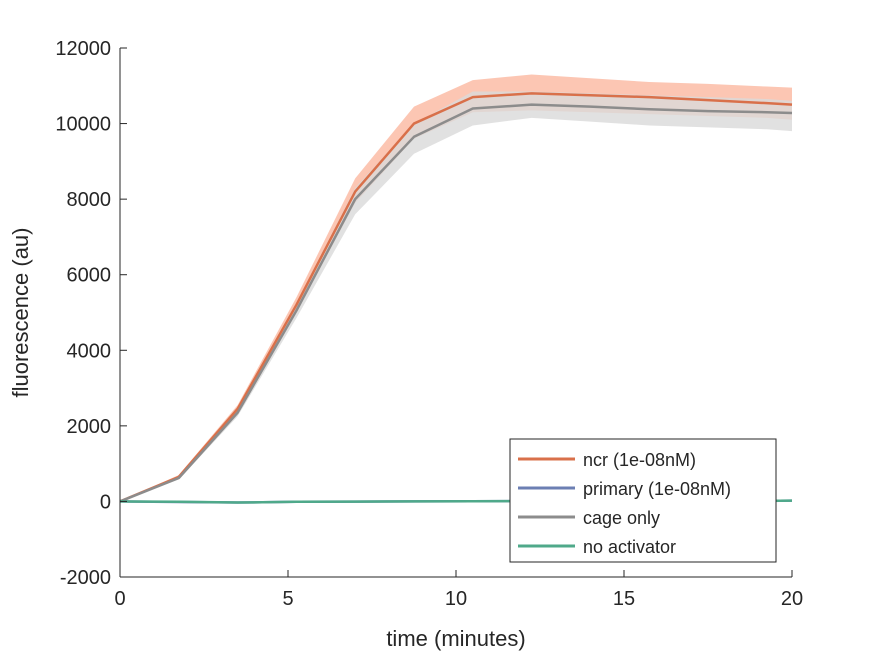 This screenshot has height=656, width=875. I want to click on x-tick-label: 20, so click(792, 599).